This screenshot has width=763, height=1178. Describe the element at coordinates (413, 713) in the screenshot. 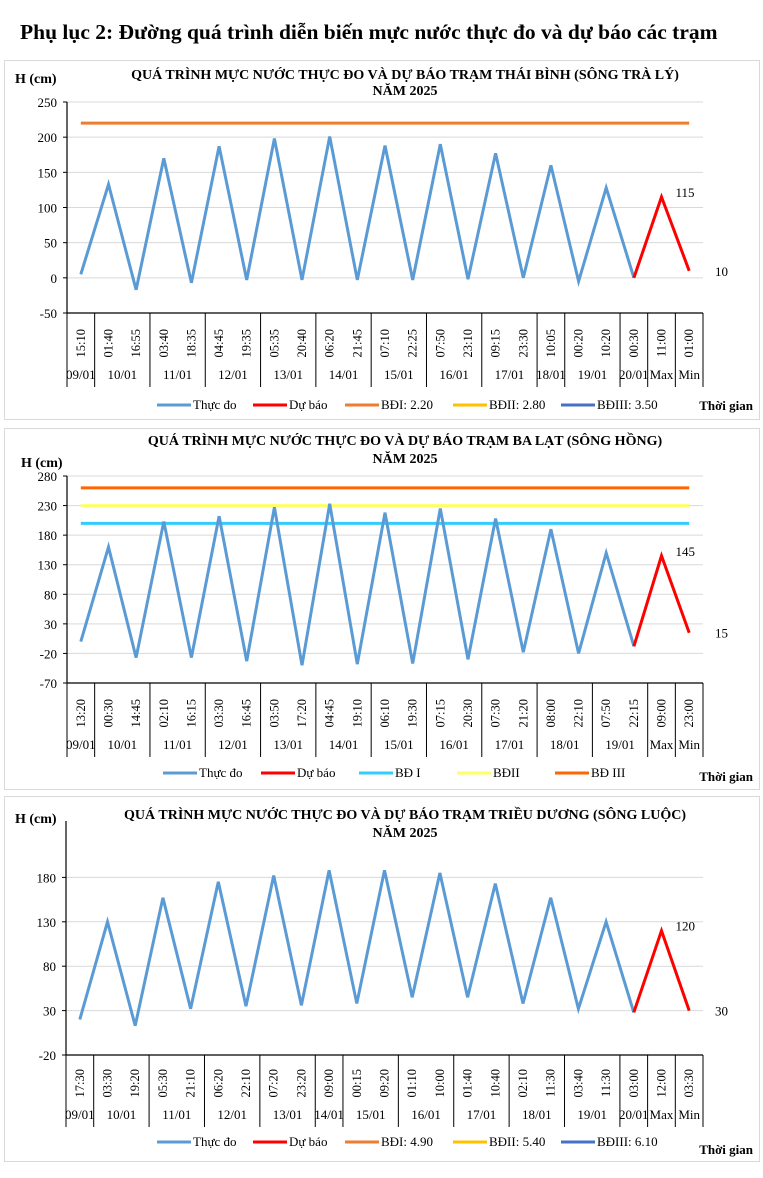

I see `x-time-label: 19:30` at that location.